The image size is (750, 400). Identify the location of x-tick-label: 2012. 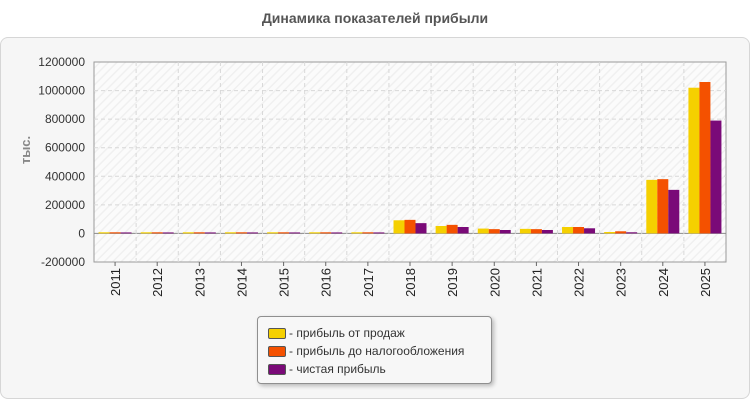
(157, 282).